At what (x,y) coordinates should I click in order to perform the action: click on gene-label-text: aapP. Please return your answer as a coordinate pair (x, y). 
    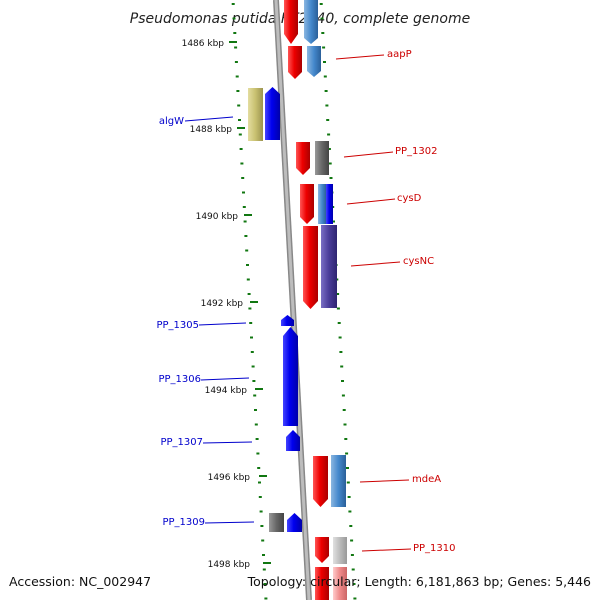
    Looking at the image, I should click on (399, 54).